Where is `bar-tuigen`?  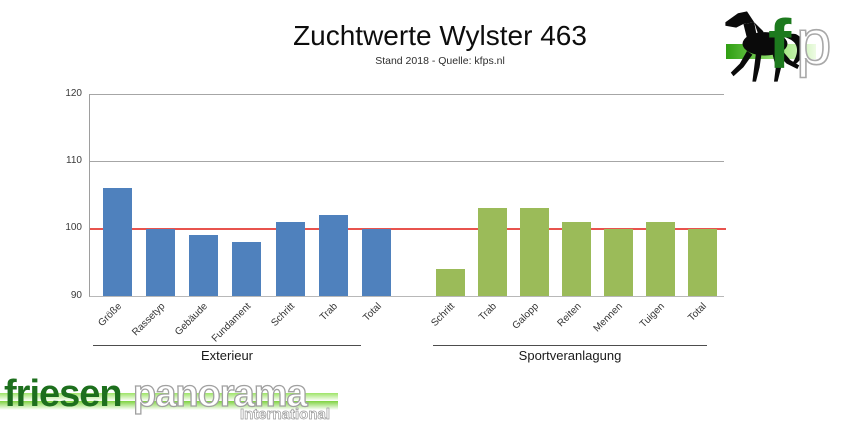
bar-tuigen is located at coordinates (660, 258).